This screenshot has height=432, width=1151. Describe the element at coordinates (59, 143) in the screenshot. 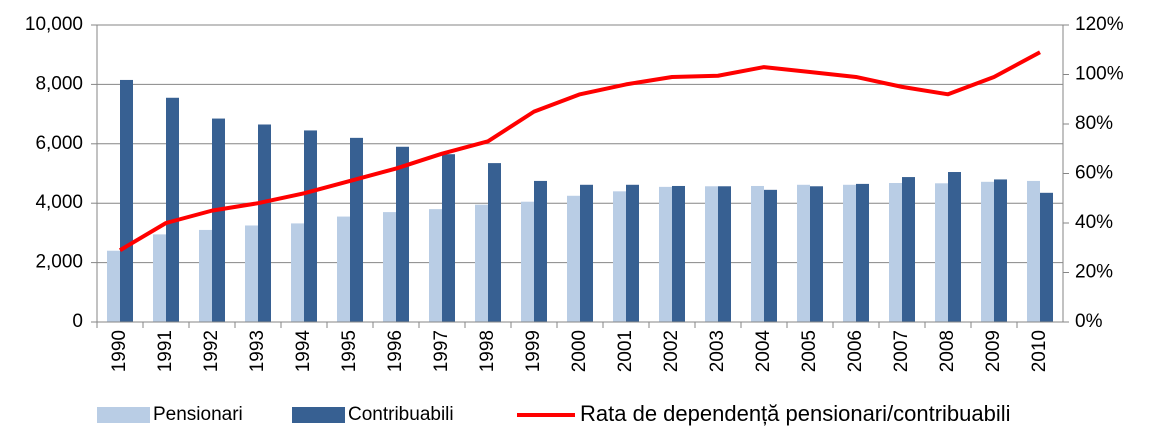

I see `y-tick-label: 6,000` at that location.